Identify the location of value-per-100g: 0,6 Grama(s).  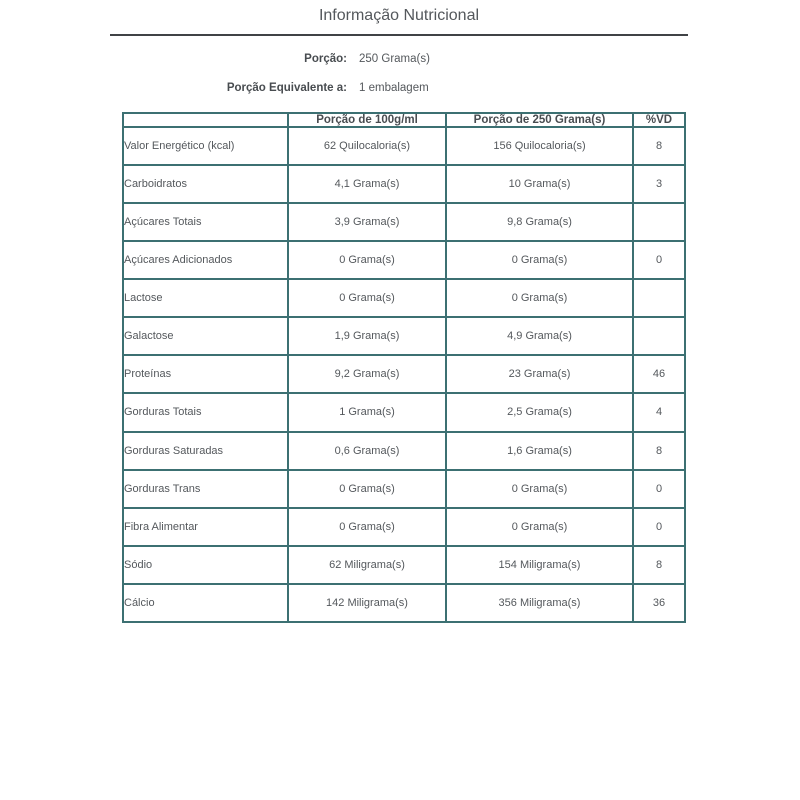
(367, 450).